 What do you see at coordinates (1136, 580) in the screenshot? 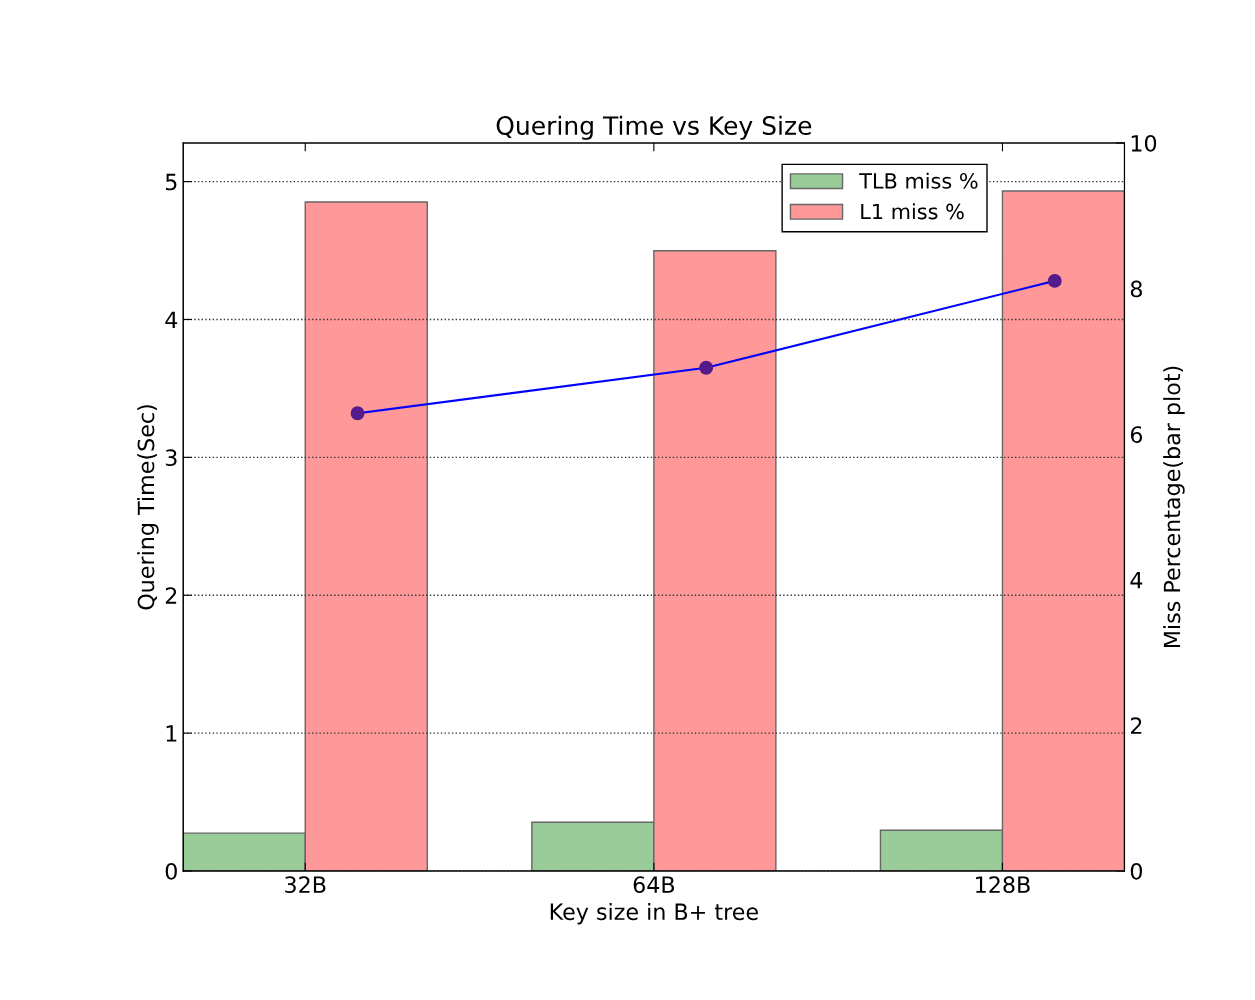
I see `y2-tick-label: 4` at bounding box center [1136, 580].